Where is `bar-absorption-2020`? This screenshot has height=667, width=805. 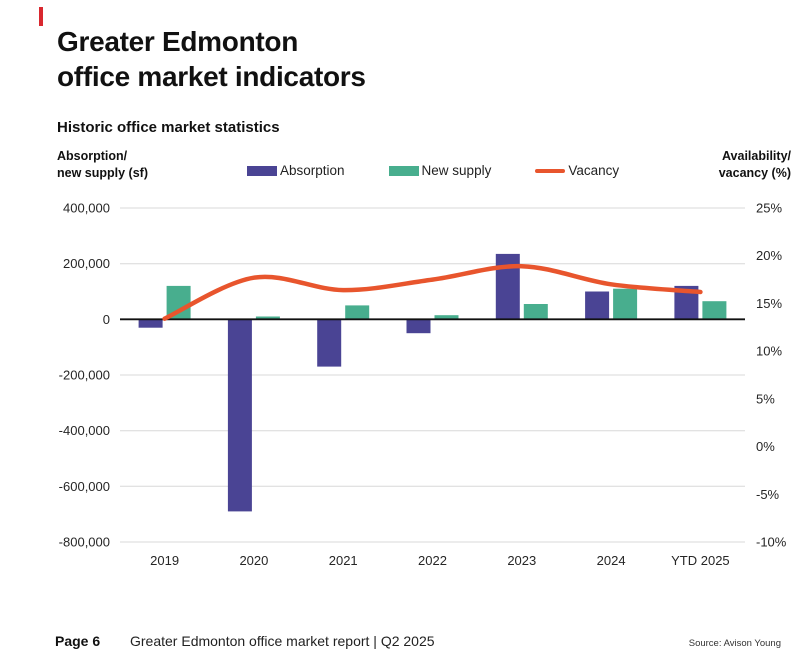 bar-absorption-2020 is located at coordinates (239, 415).